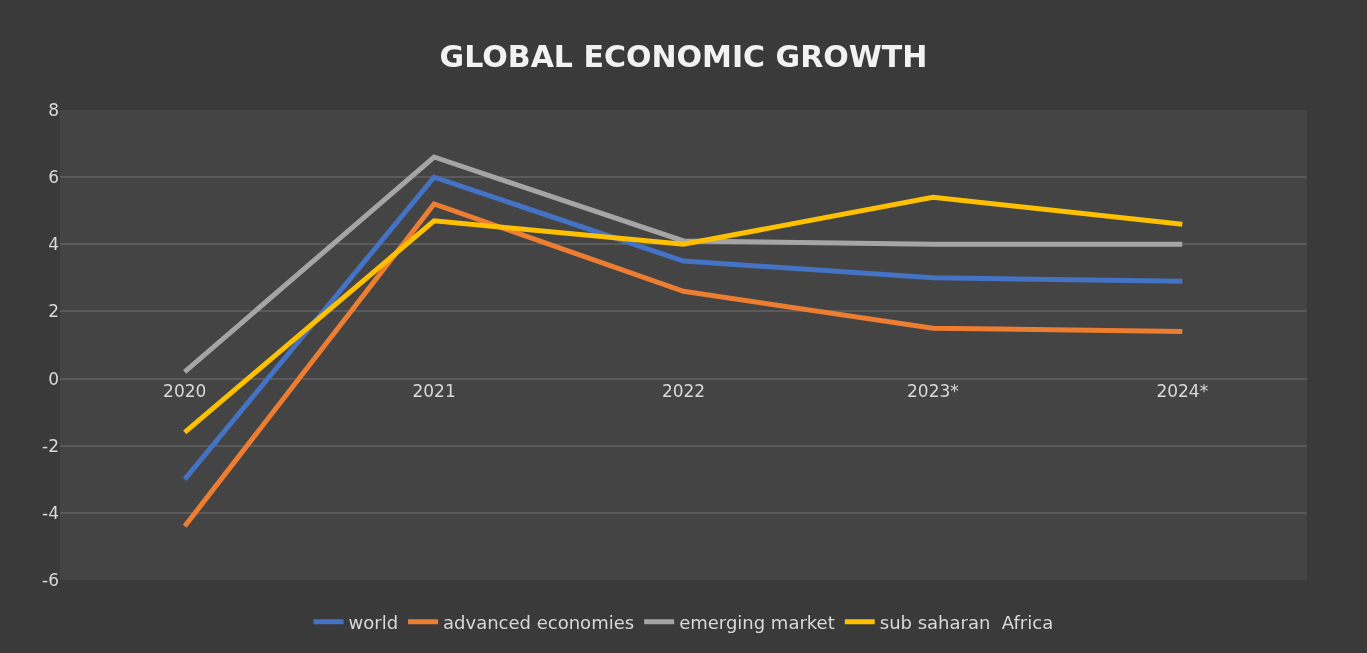 The height and width of the screenshot is (653, 1367). I want to click on y-tick-label: -6, so click(50, 579).